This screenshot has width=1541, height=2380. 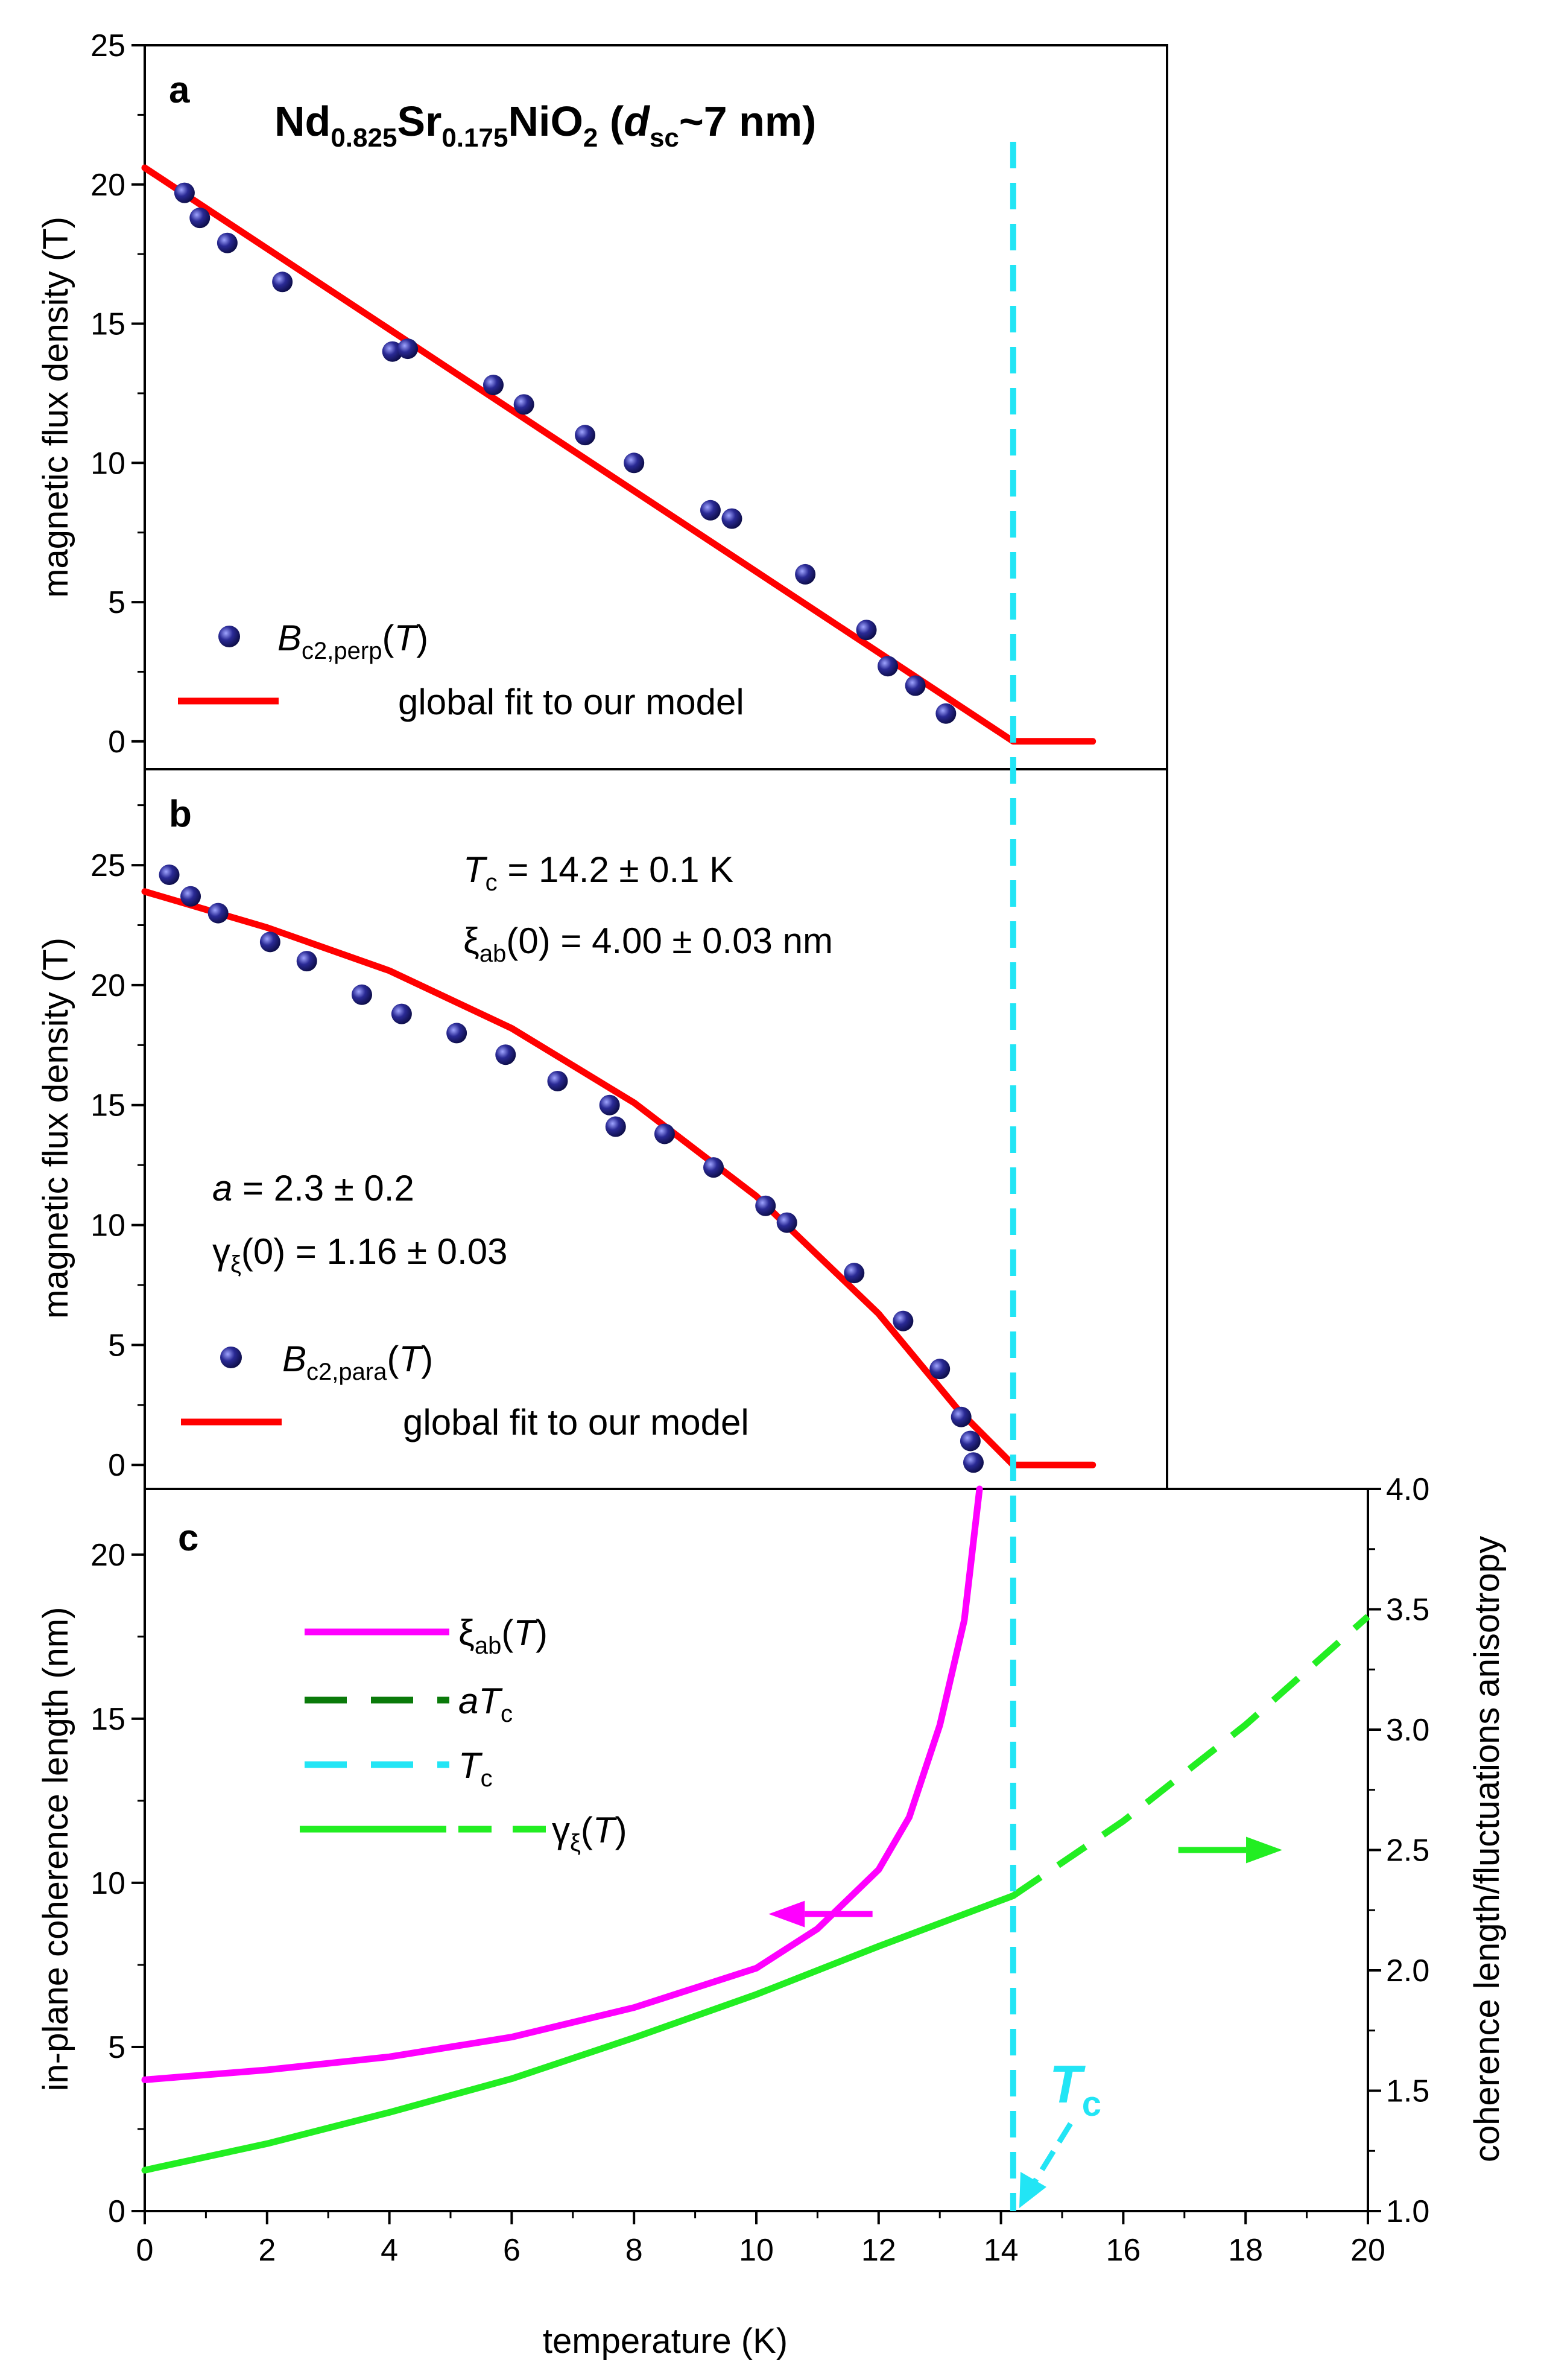 What do you see at coordinates (598, 872) in the screenshot?
I see `annotation-tc: Tc = 14.2 ± 0.1 K` at bounding box center [598, 872].